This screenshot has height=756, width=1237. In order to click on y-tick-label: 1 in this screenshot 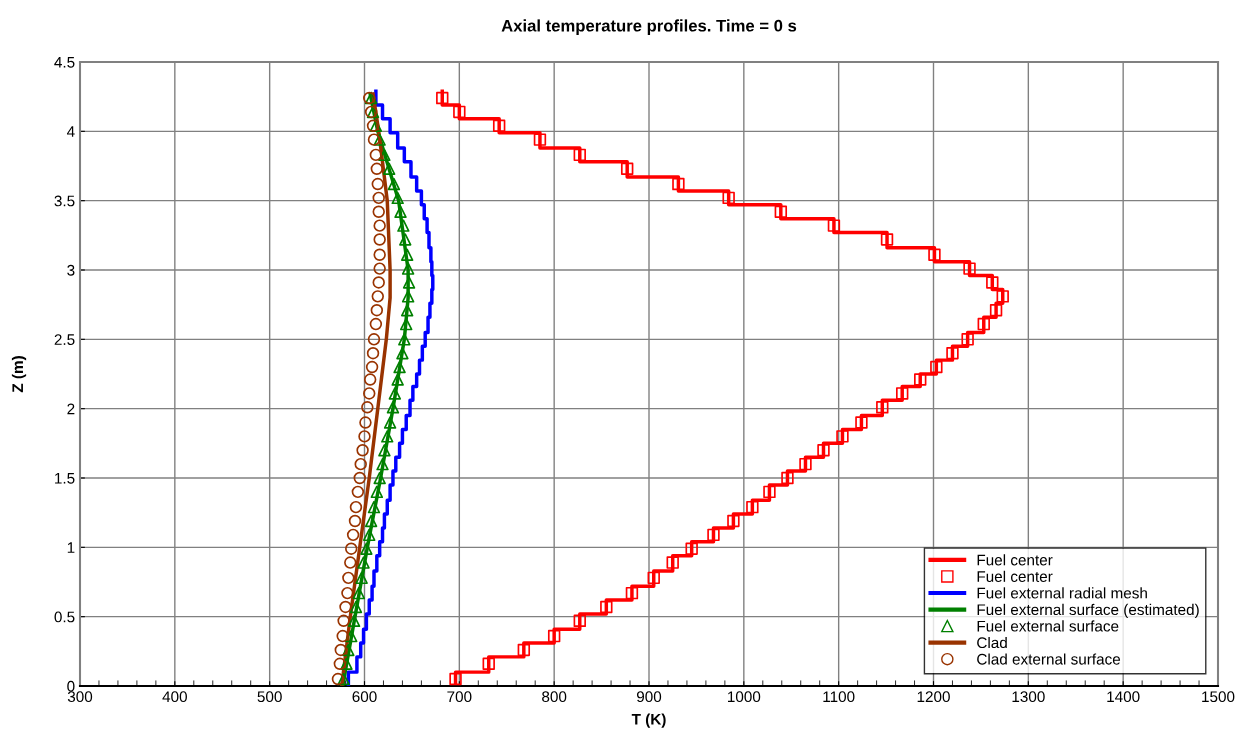, I will do `click(71, 547)`.